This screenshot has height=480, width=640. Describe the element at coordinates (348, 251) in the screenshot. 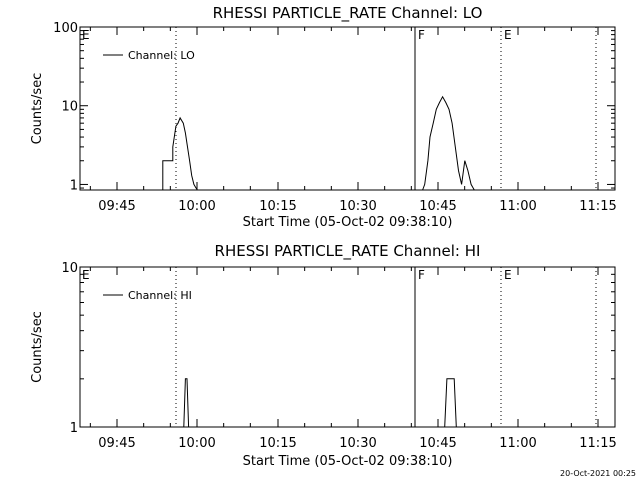

I see `chart-title: RHESSI PARTICLE_RATE Channel: HI` at that location.